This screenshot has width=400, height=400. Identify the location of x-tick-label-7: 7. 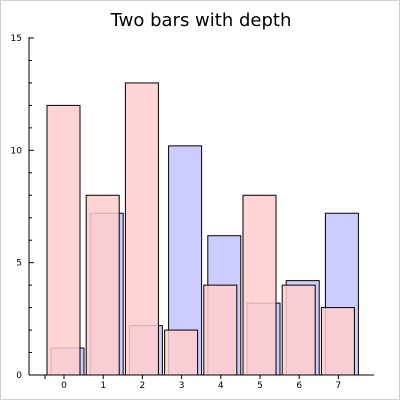
(339, 386).